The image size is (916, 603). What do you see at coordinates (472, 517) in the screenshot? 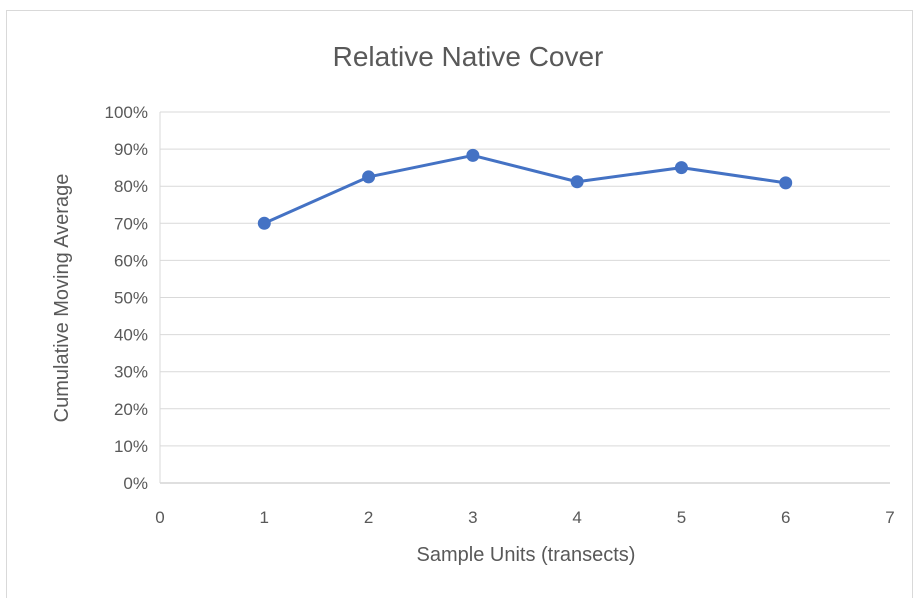
I see `x-tick-label: 3` at bounding box center [472, 517].